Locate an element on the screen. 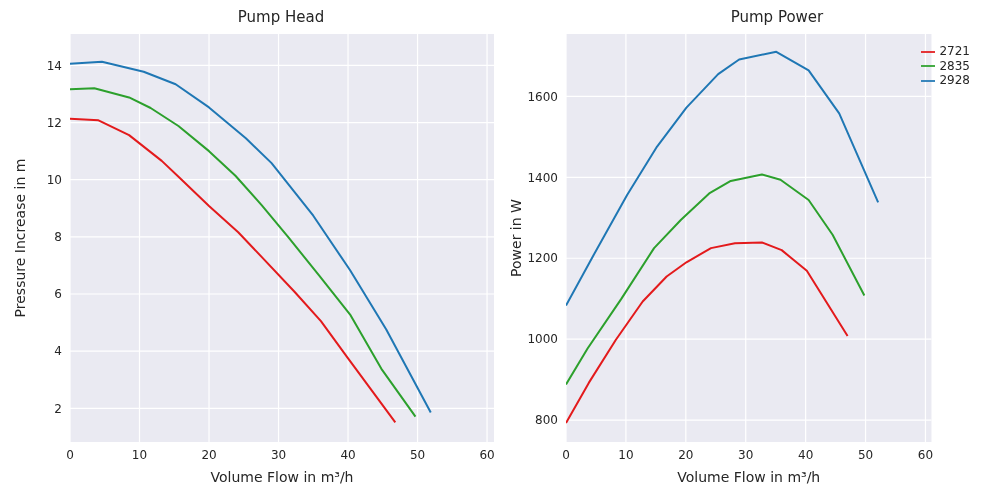 The width and height of the screenshot is (1008, 504). y-tick-label: 1000 is located at coordinates (542, 339).